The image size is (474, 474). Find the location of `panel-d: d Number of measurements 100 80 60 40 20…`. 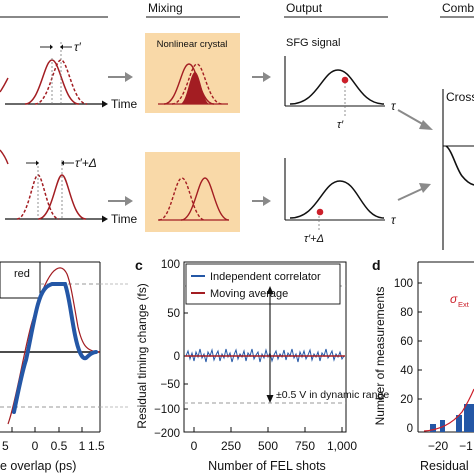

panel-d: d Number of measurements 100 80 60 40 20… is located at coordinates (423, 365).